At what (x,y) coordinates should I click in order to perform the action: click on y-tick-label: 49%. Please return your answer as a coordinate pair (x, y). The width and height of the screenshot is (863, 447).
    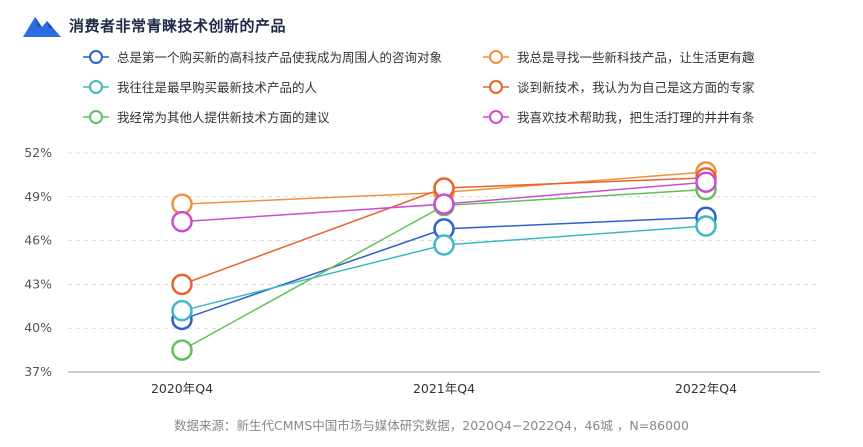
    Looking at the image, I should click on (38, 196).